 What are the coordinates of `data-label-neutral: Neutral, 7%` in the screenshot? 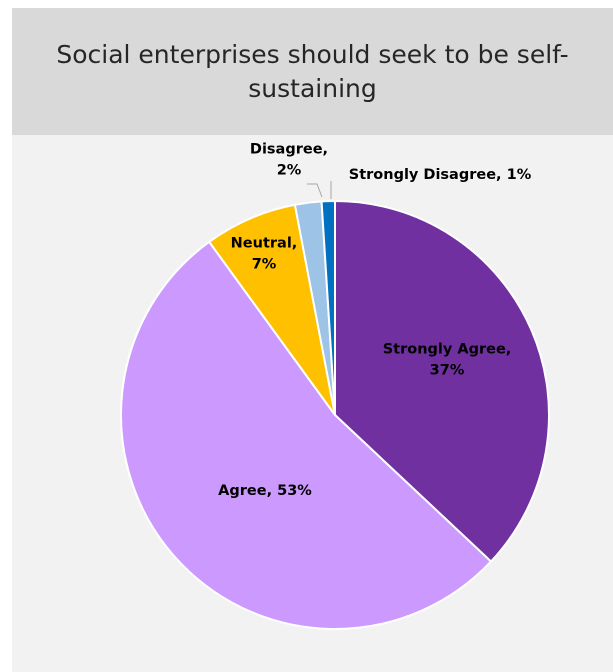 It's located at (264, 254).